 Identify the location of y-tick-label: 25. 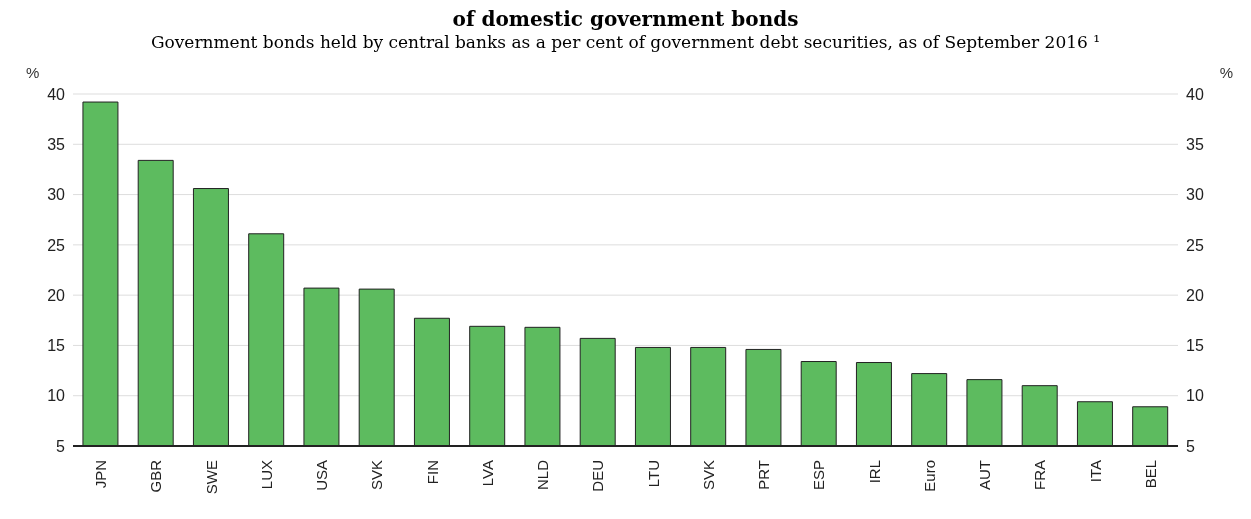
(56, 245).